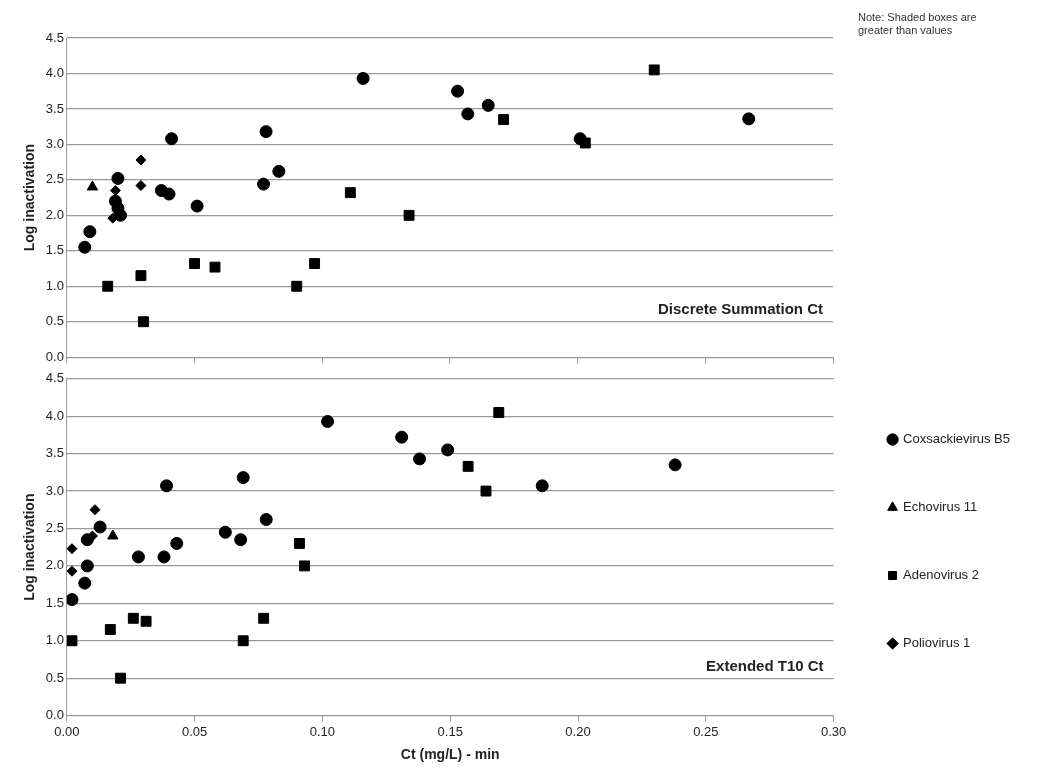 The height and width of the screenshot is (780, 1038). What do you see at coordinates (67, 731) in the screenshot?
I see `x-tick-label: 0.00` at bounding box center [67, 731].